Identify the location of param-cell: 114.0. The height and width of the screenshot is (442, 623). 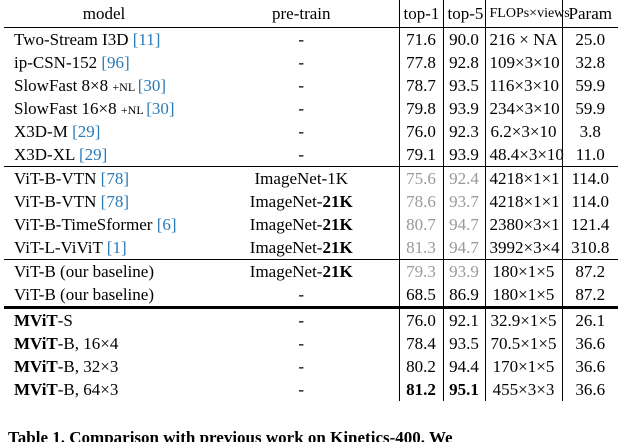
(589, 201).